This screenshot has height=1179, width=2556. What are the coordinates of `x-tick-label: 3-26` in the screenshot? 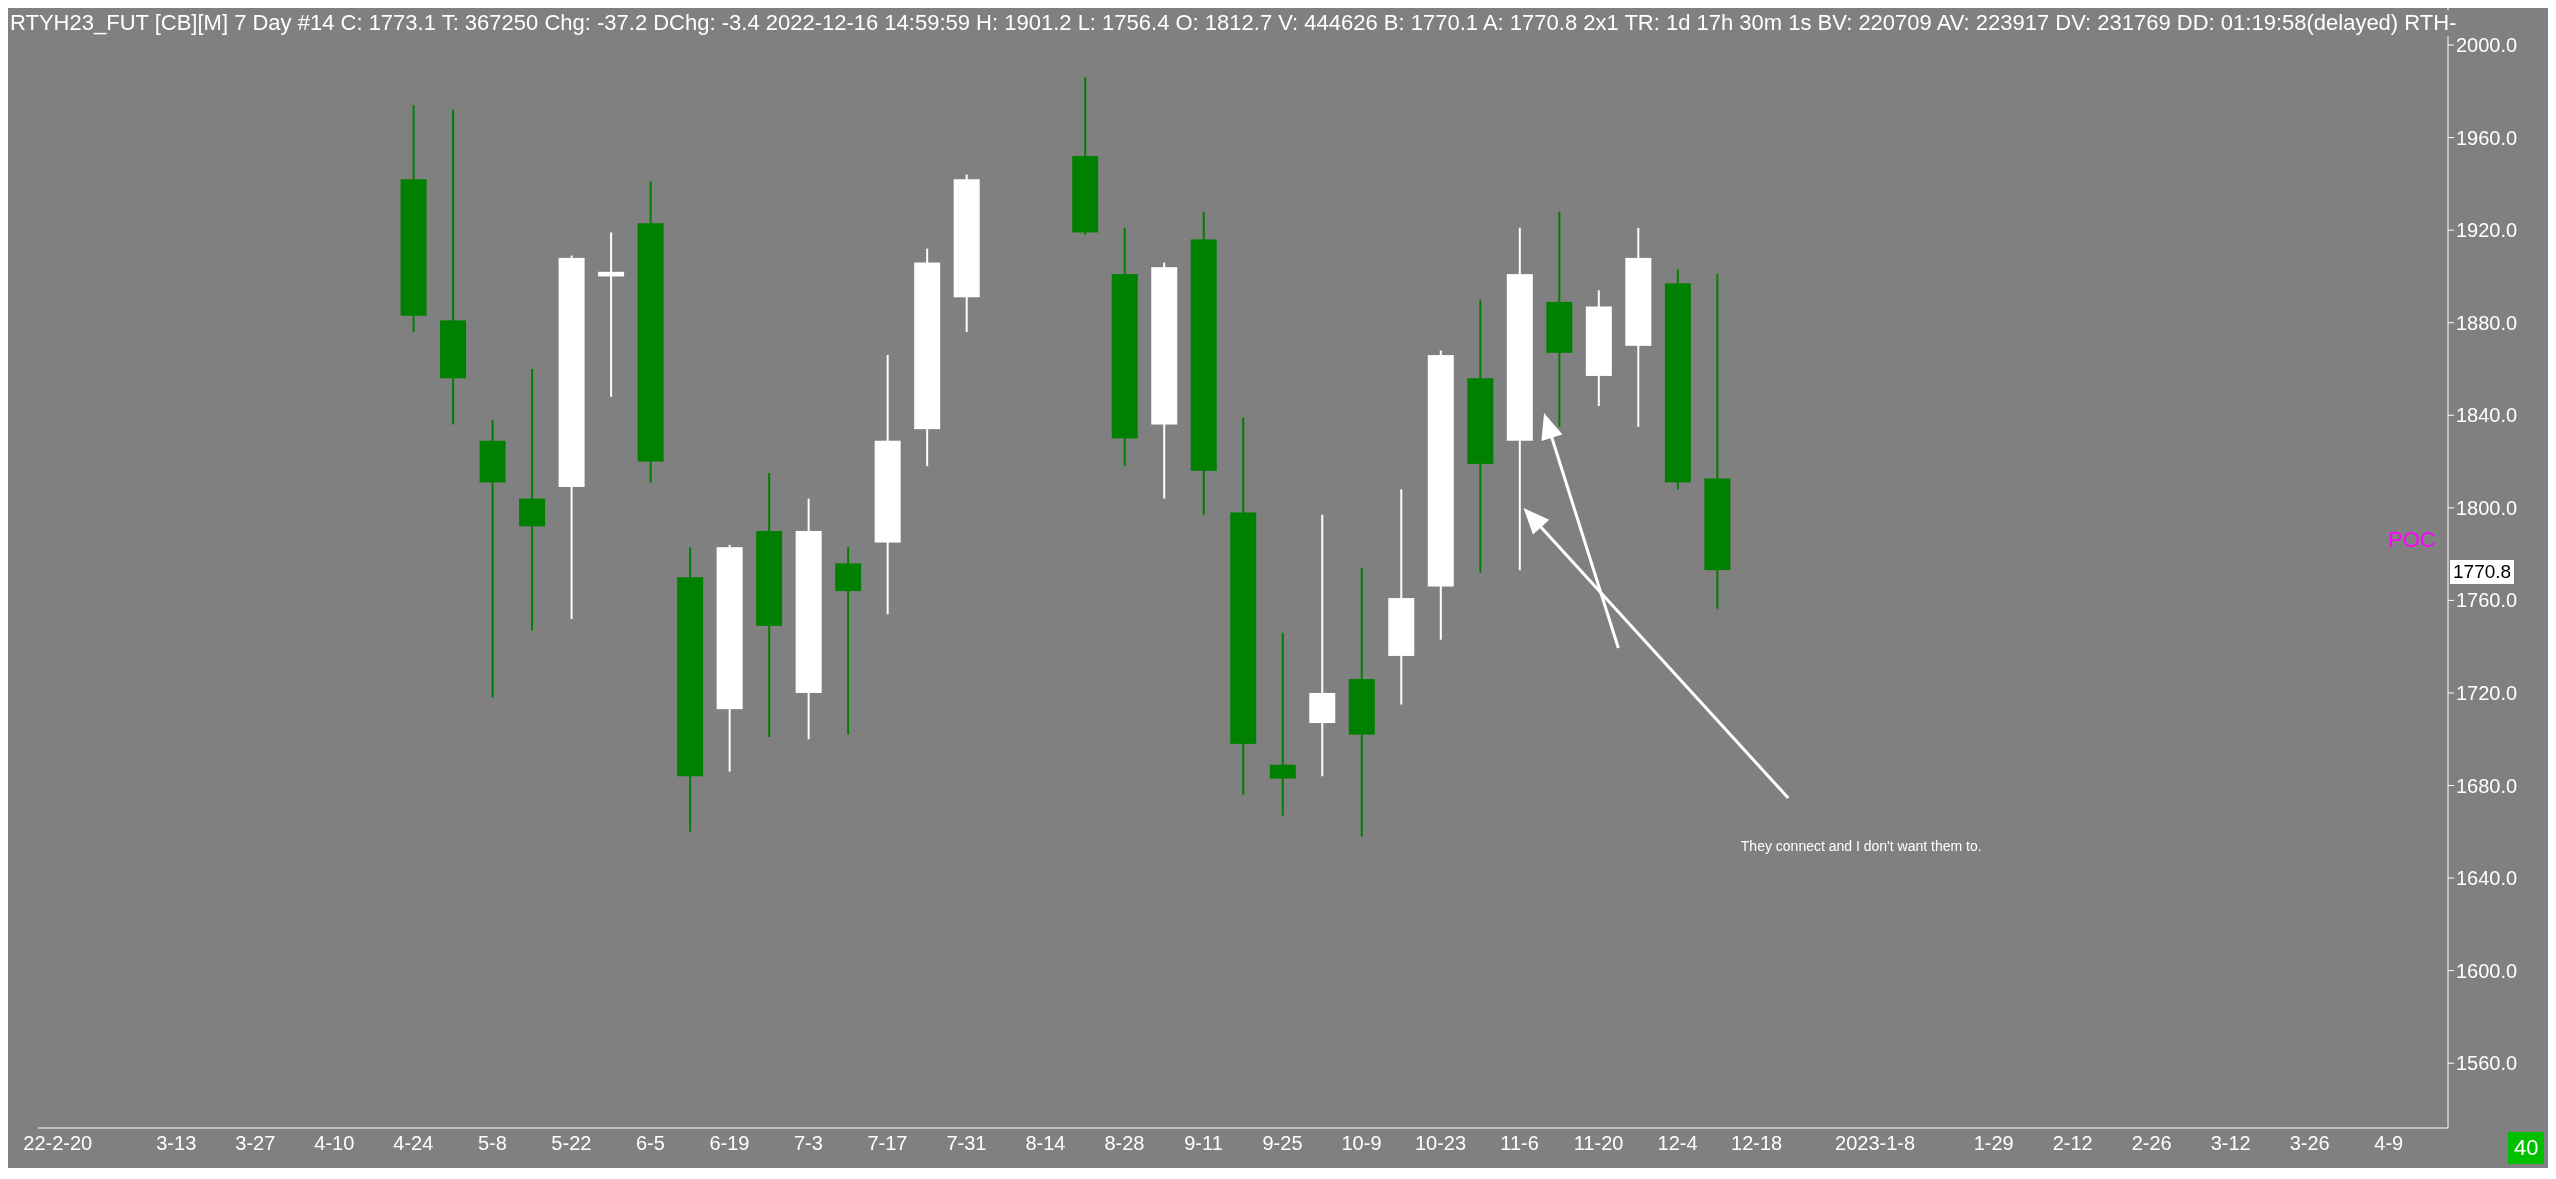 It's located at (2309, 1143).